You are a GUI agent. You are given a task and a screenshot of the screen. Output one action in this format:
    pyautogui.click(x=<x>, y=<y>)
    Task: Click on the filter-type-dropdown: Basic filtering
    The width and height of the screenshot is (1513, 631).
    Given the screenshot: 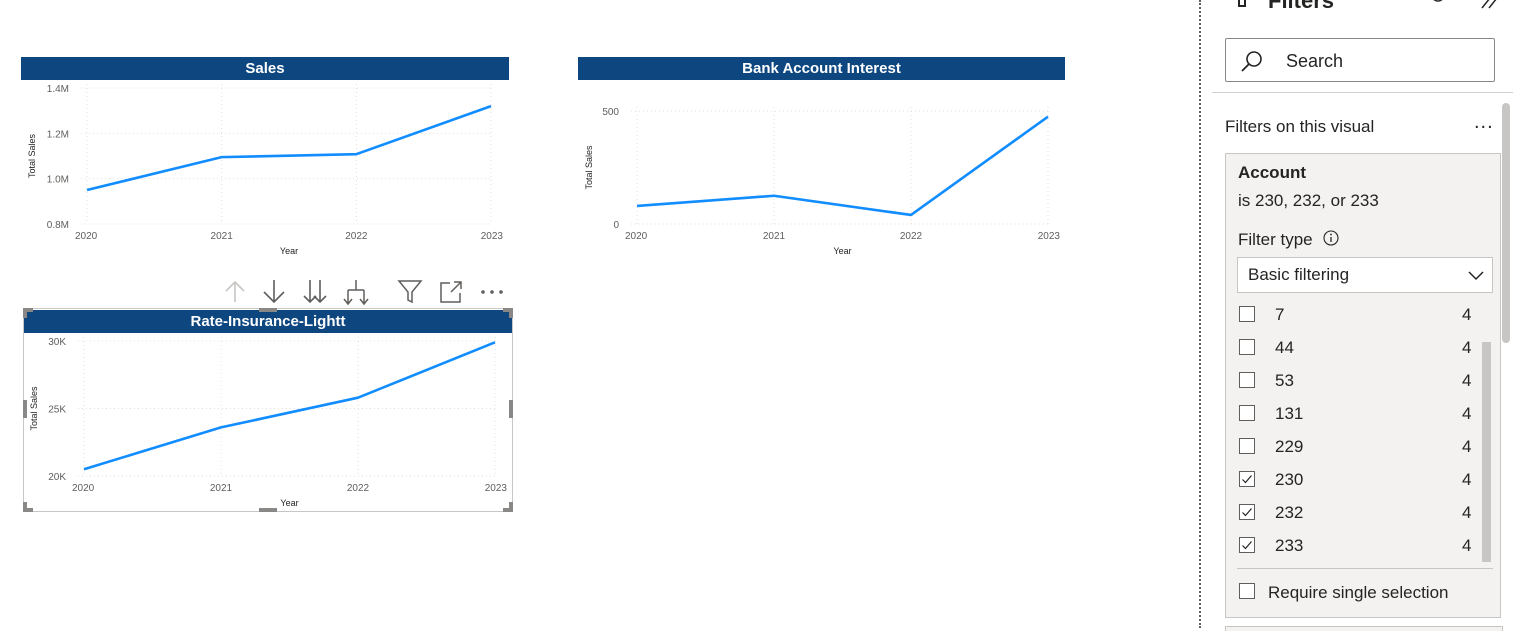 What is the action you would take?
    pyautogui.click(x=1365, y=275)
    